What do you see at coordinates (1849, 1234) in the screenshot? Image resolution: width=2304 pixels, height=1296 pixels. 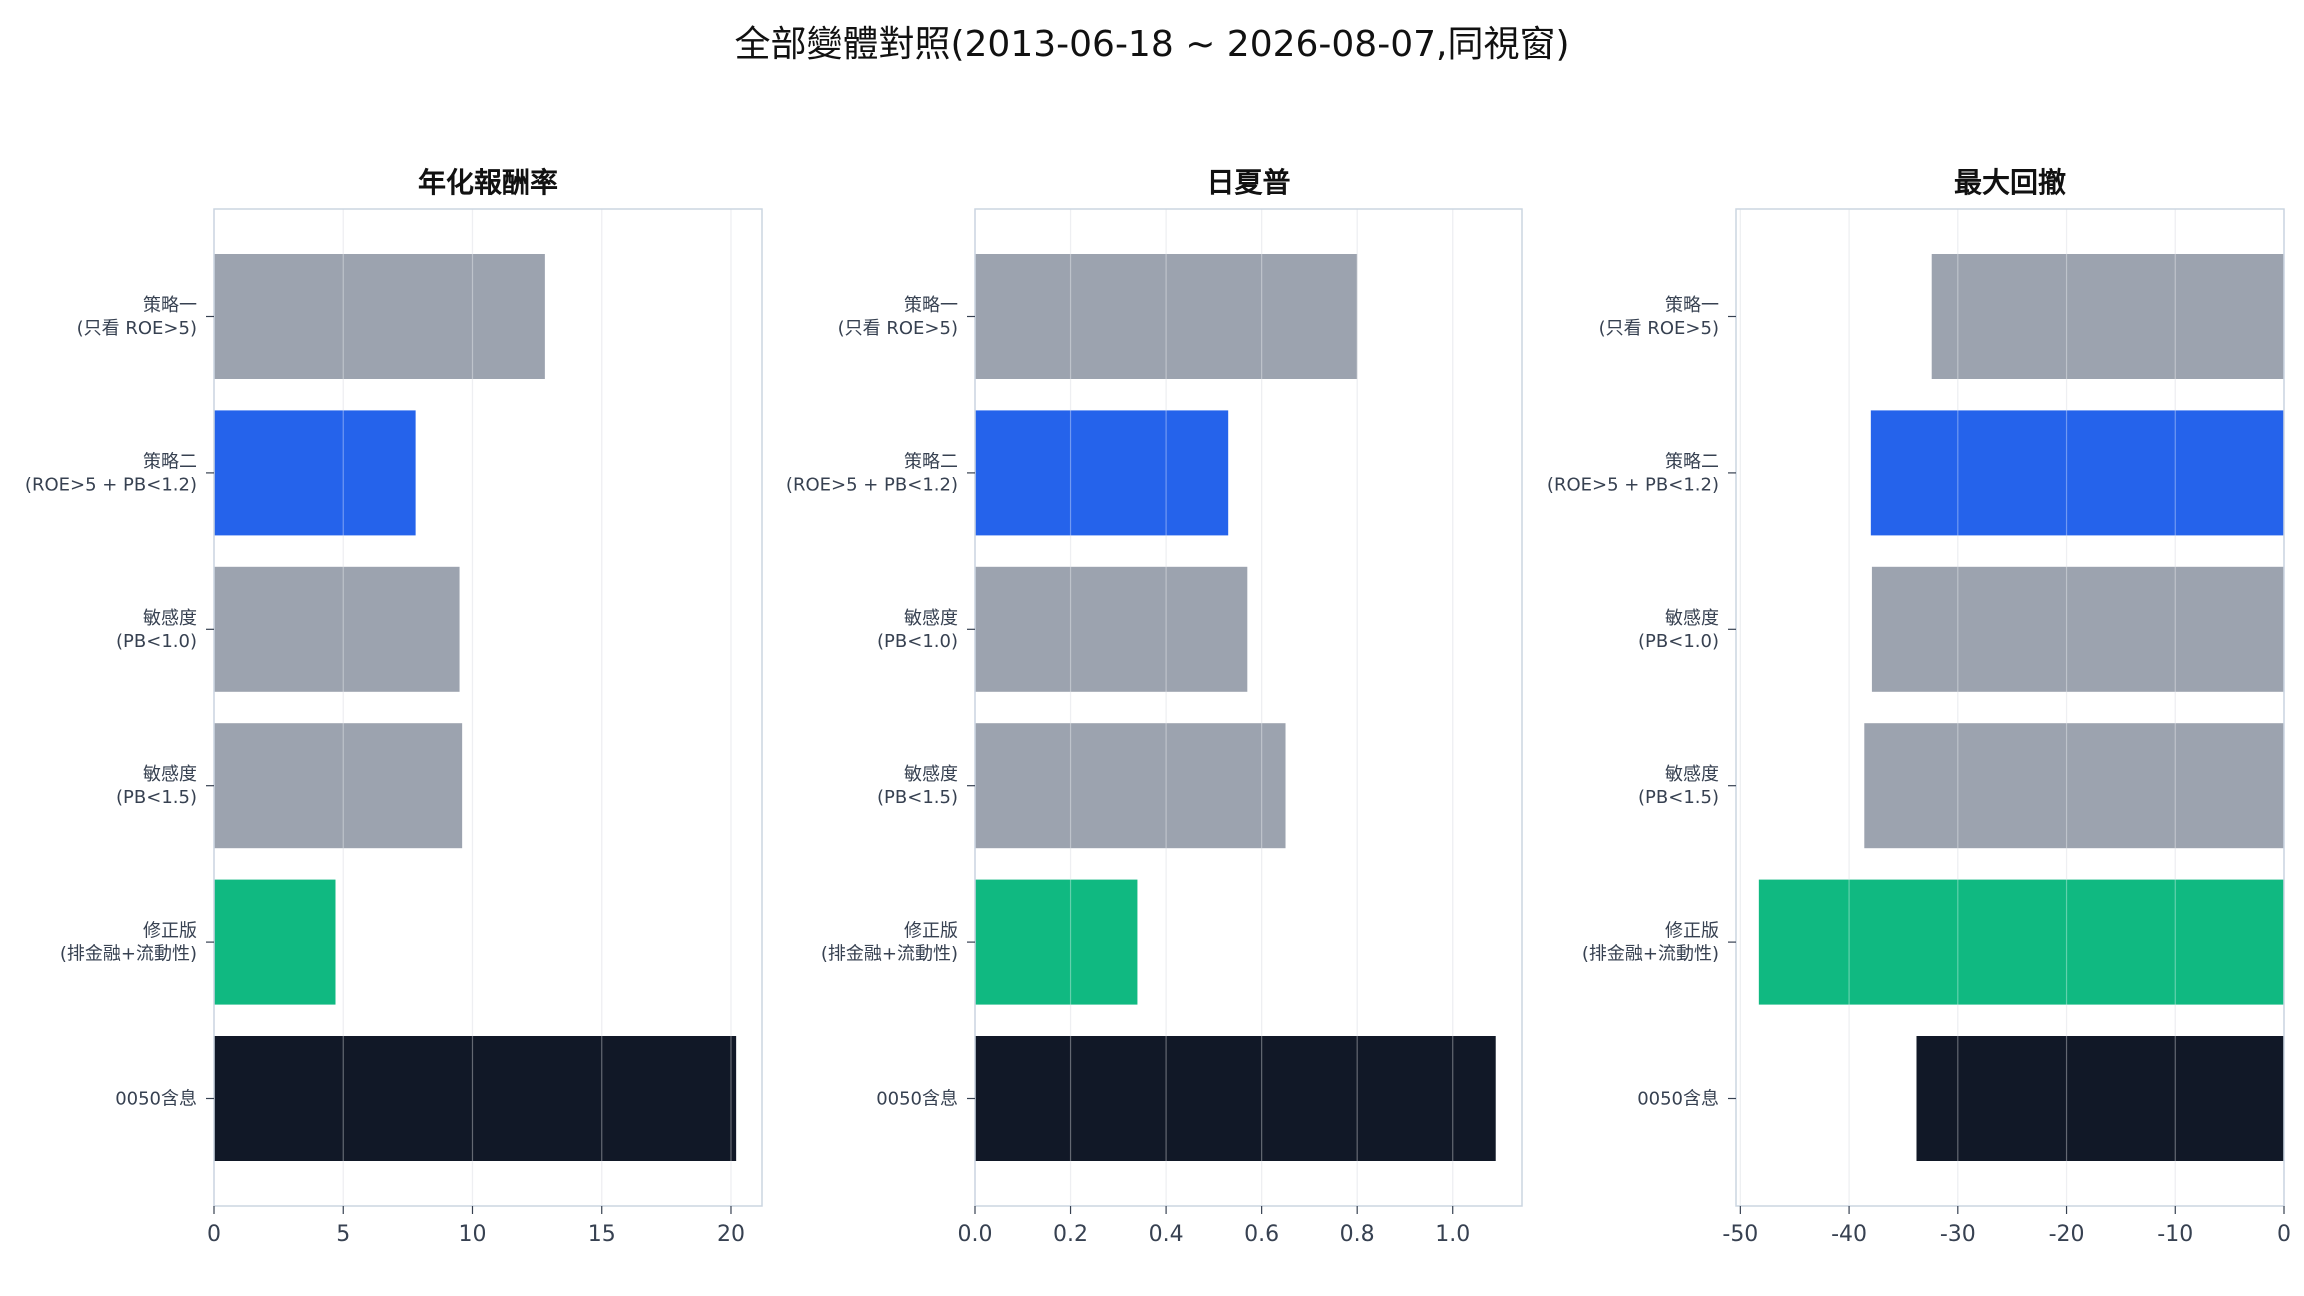 I see `x-tick-label: -40` at bounding box center [1849, 1234].